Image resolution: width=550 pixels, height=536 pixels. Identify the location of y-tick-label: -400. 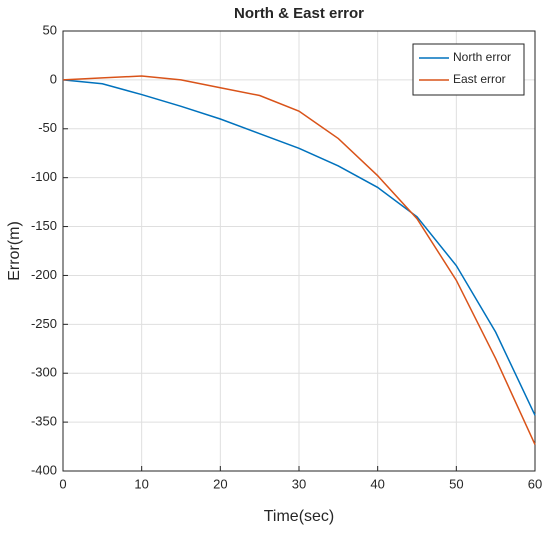
(44, 469).